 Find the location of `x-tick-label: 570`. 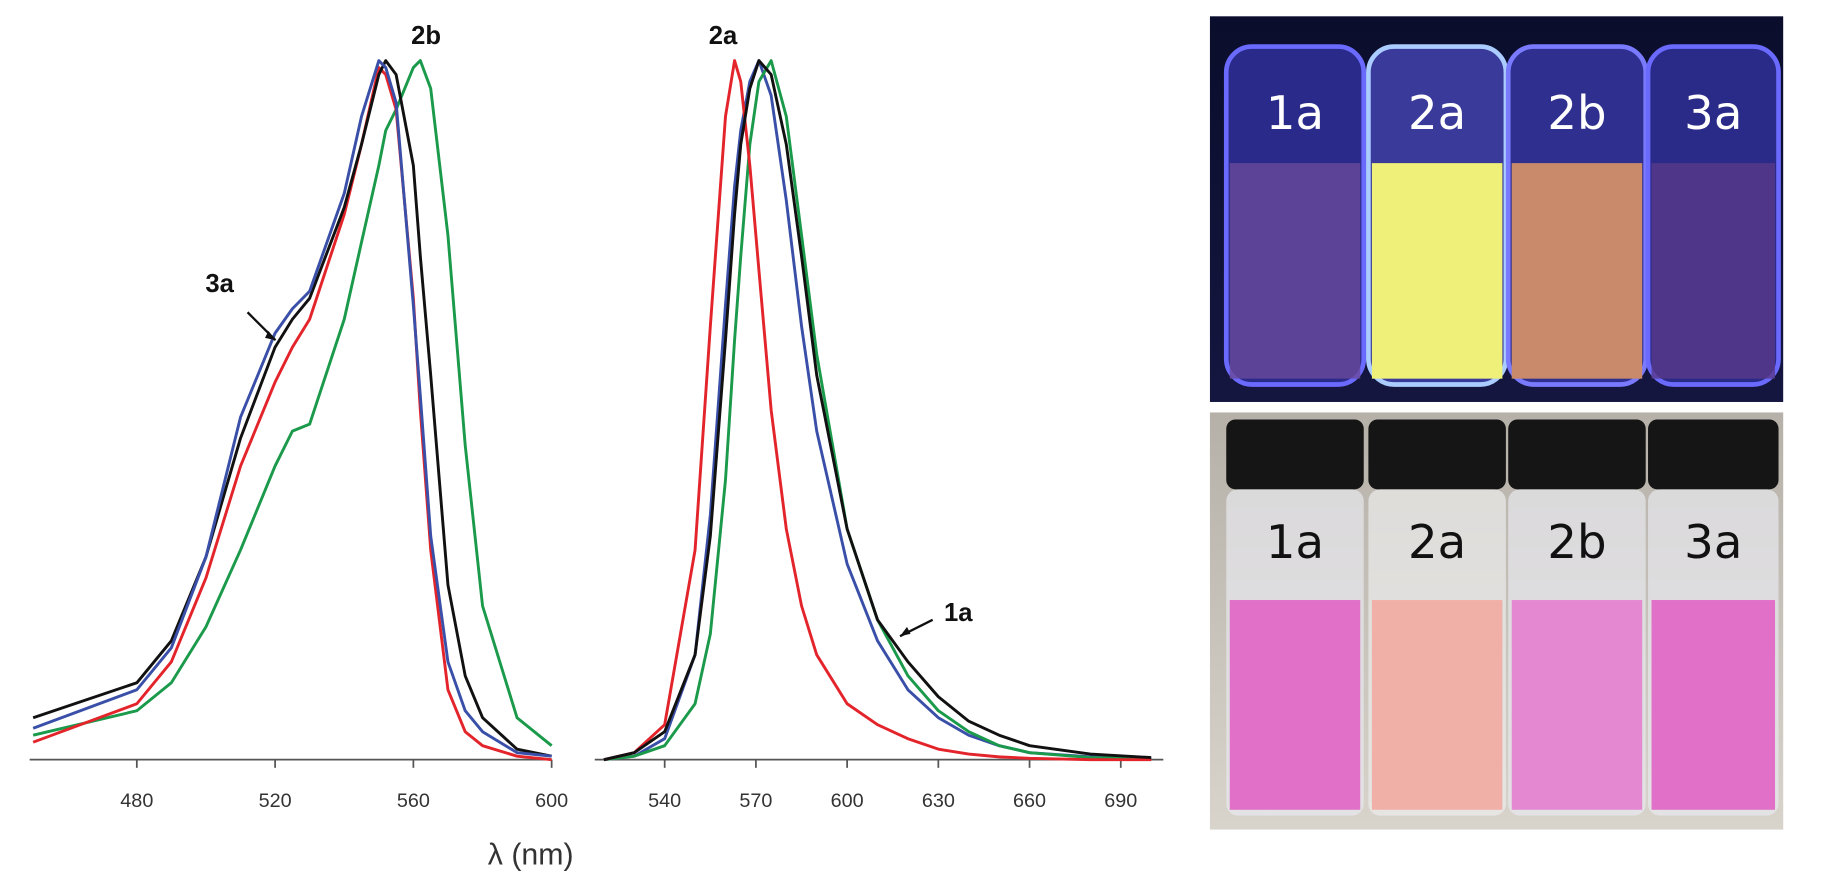

x-tick-label: 570 is located at coordinates (755, 801).